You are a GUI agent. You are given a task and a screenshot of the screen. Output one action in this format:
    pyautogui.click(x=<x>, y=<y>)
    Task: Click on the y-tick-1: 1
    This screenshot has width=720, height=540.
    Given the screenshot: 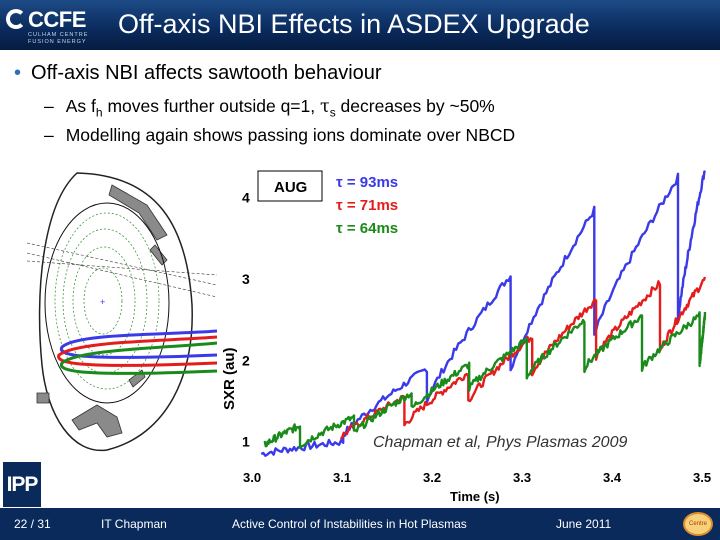 What is the action you would take?
    pyautogui.click(x=246, y=442)
    